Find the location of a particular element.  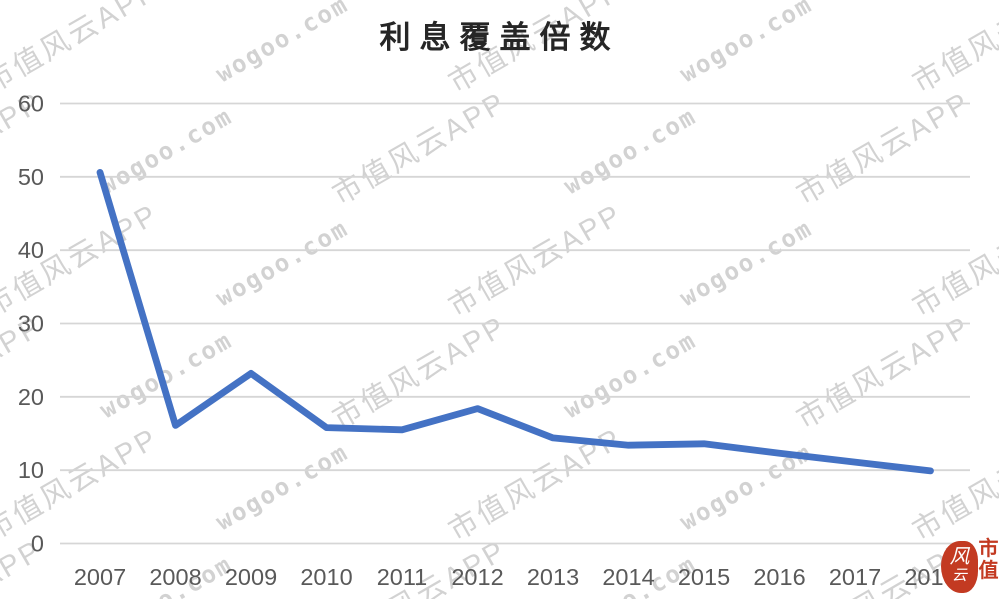

x-axis-tick-label-2013: 2013 is located at coordinates (553, 577).